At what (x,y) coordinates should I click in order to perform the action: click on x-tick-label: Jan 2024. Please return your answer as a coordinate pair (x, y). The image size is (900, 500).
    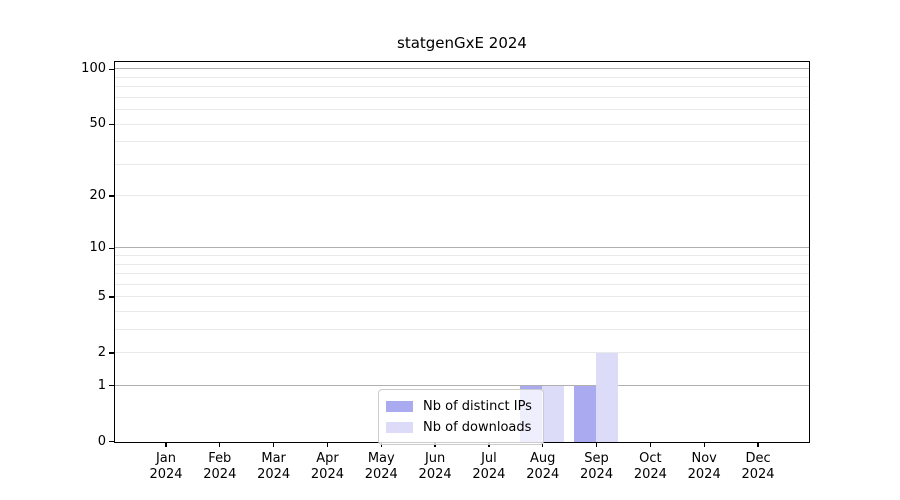
    Looking at the image, I should click on (166, 467).